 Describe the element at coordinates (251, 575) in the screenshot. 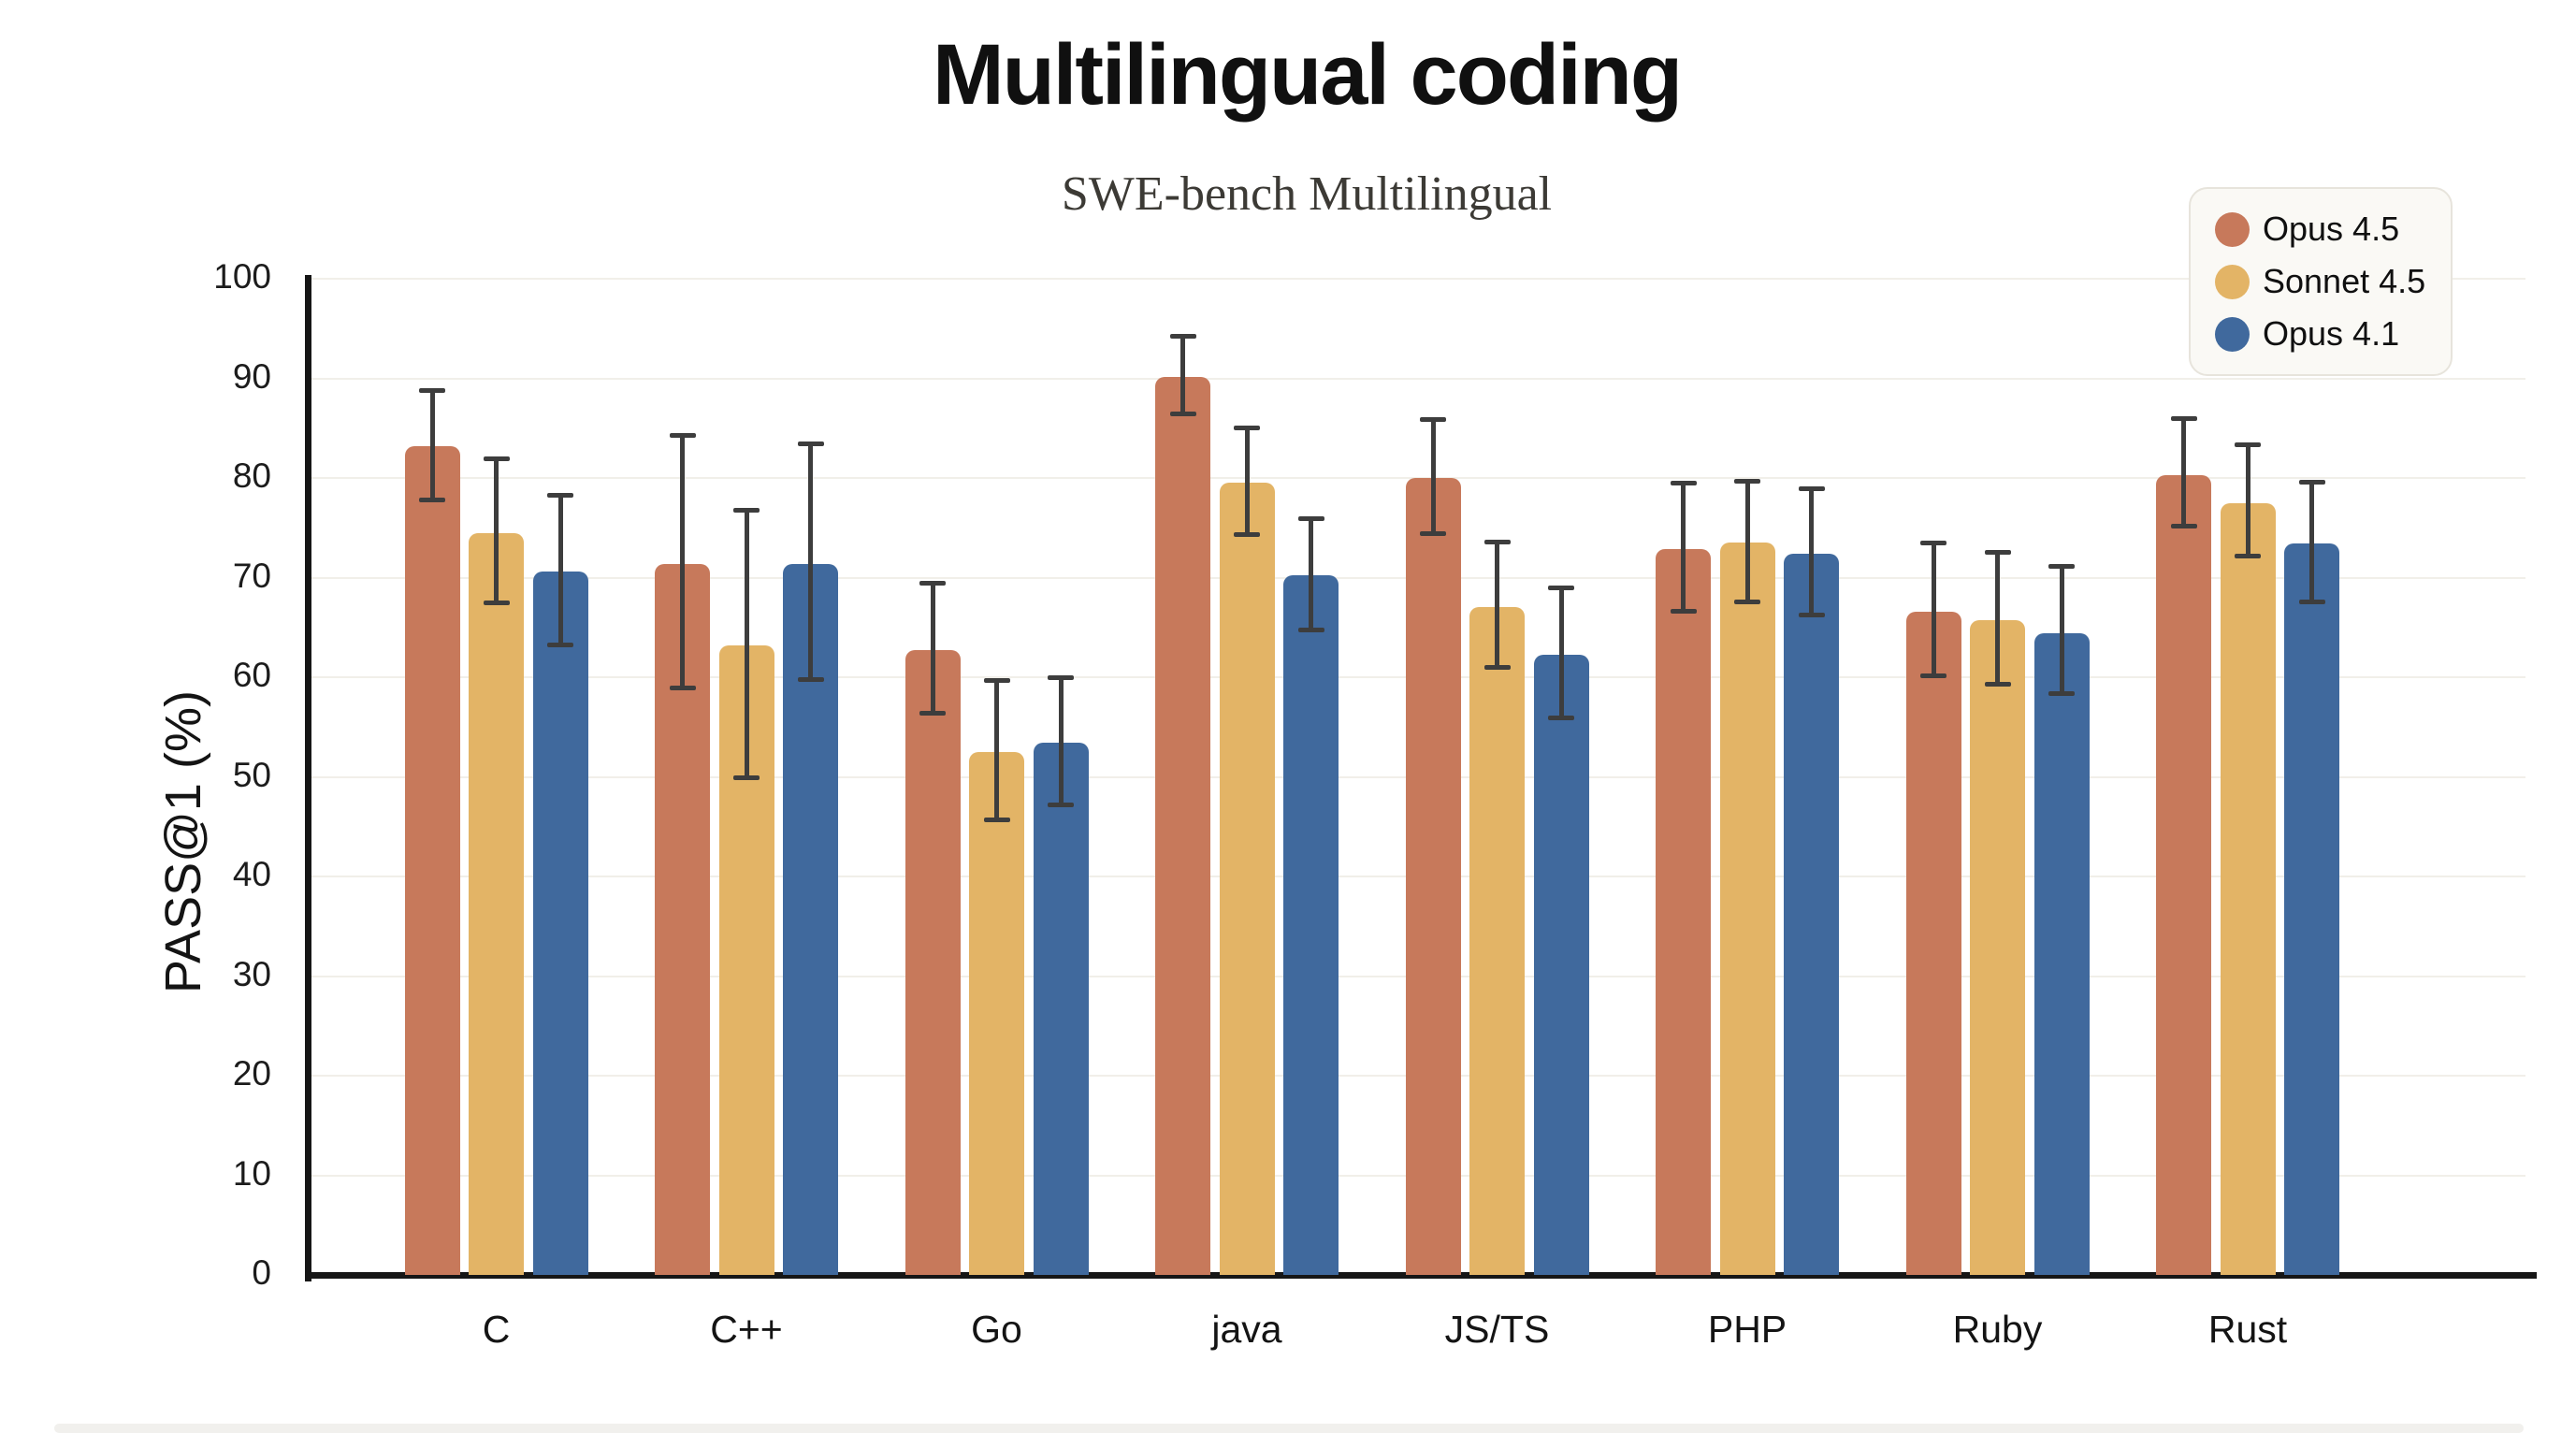

I see `y-tick-label-70: 70` at that location.